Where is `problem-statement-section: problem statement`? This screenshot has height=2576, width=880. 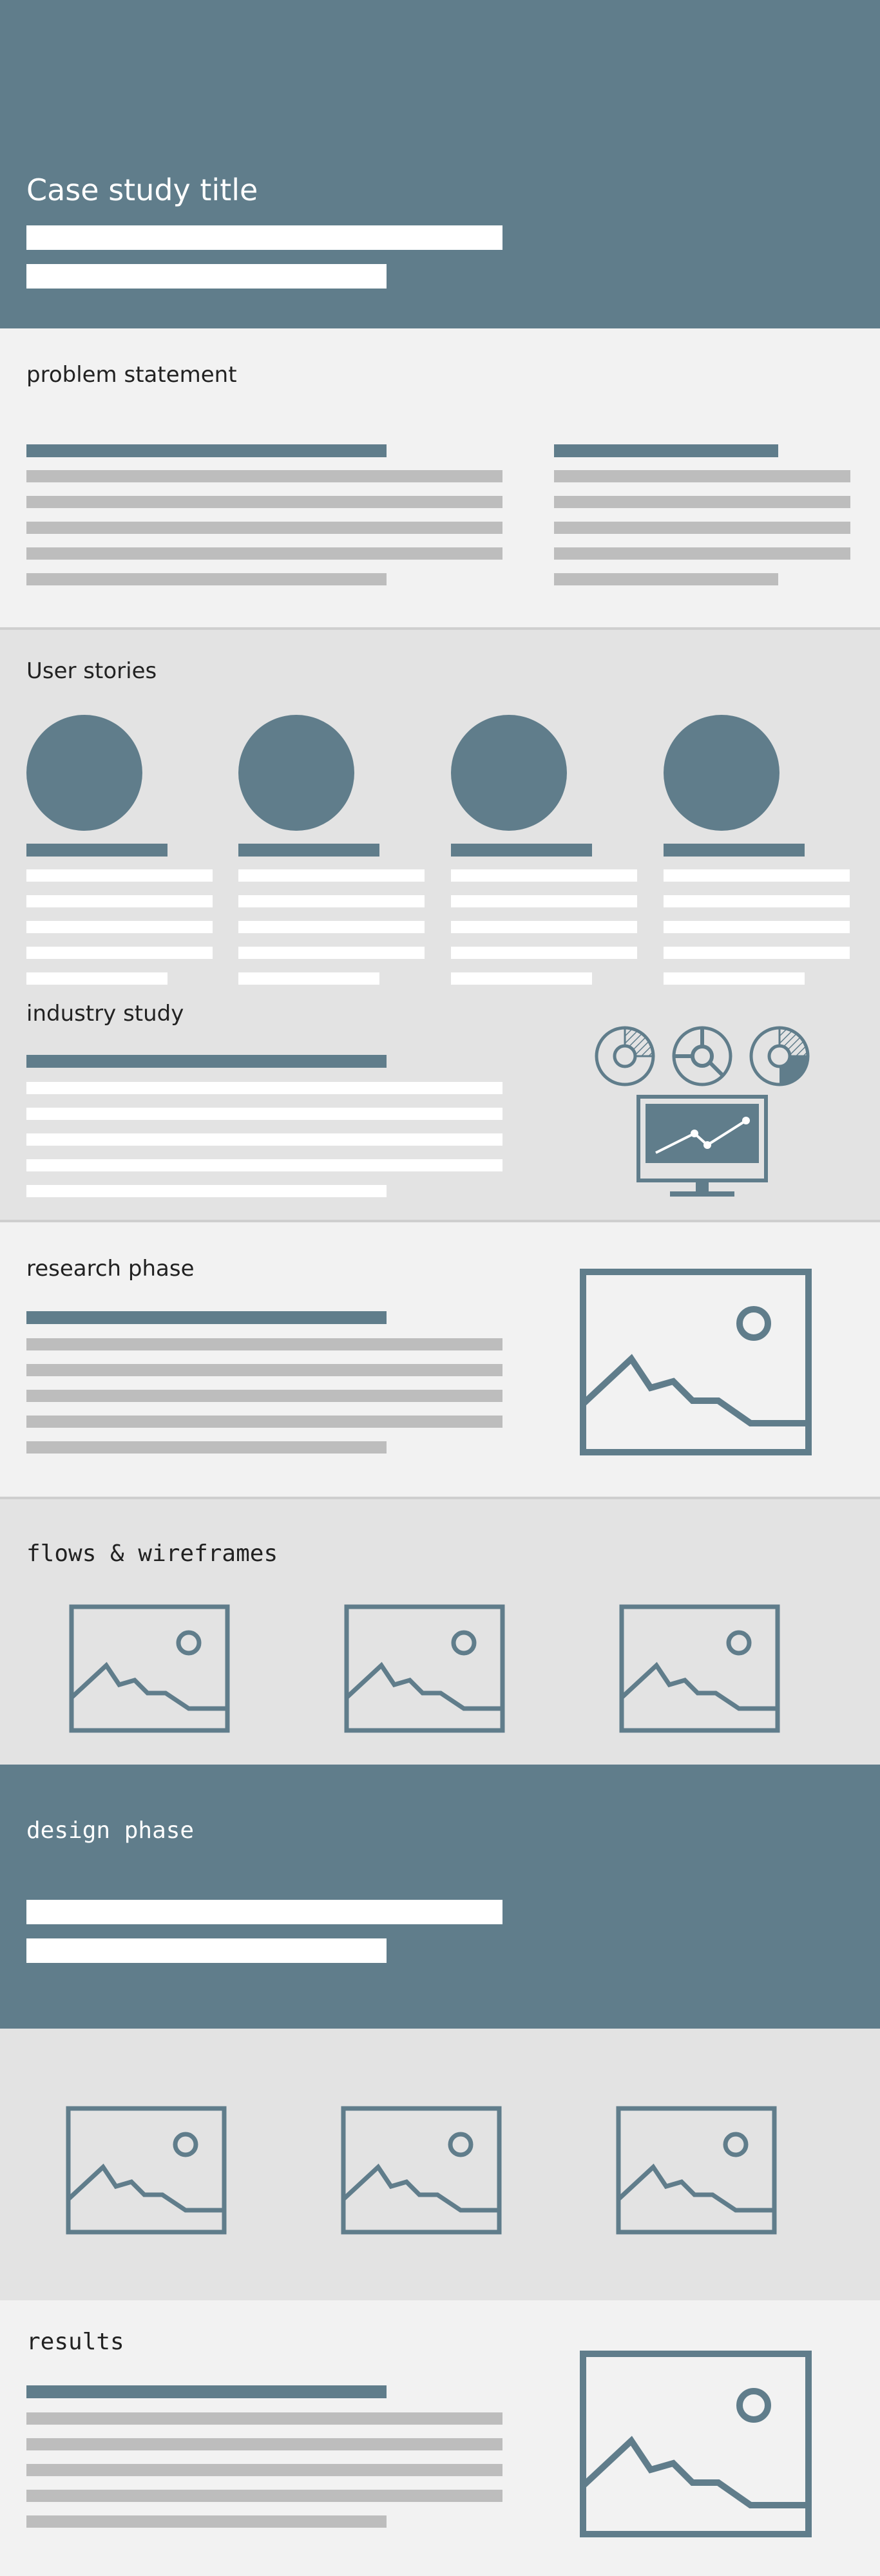 problem-statement-section: problem statement is located at coordinates (440, 479).